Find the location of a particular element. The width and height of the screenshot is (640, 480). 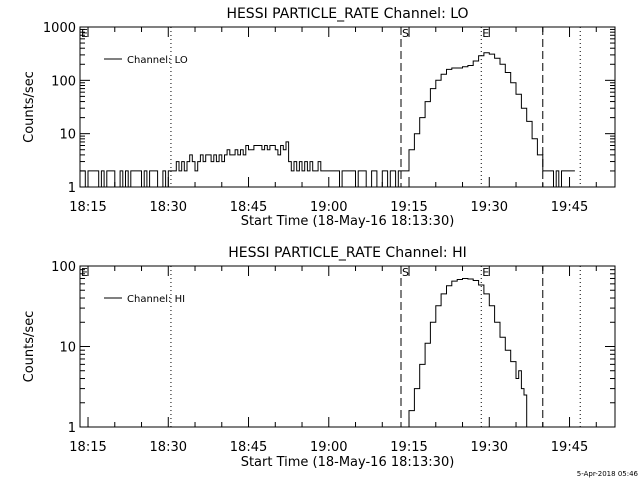

chart-title: HESSI PARTICLE_RATE Channel: LO is located at coordinates (347, 14).